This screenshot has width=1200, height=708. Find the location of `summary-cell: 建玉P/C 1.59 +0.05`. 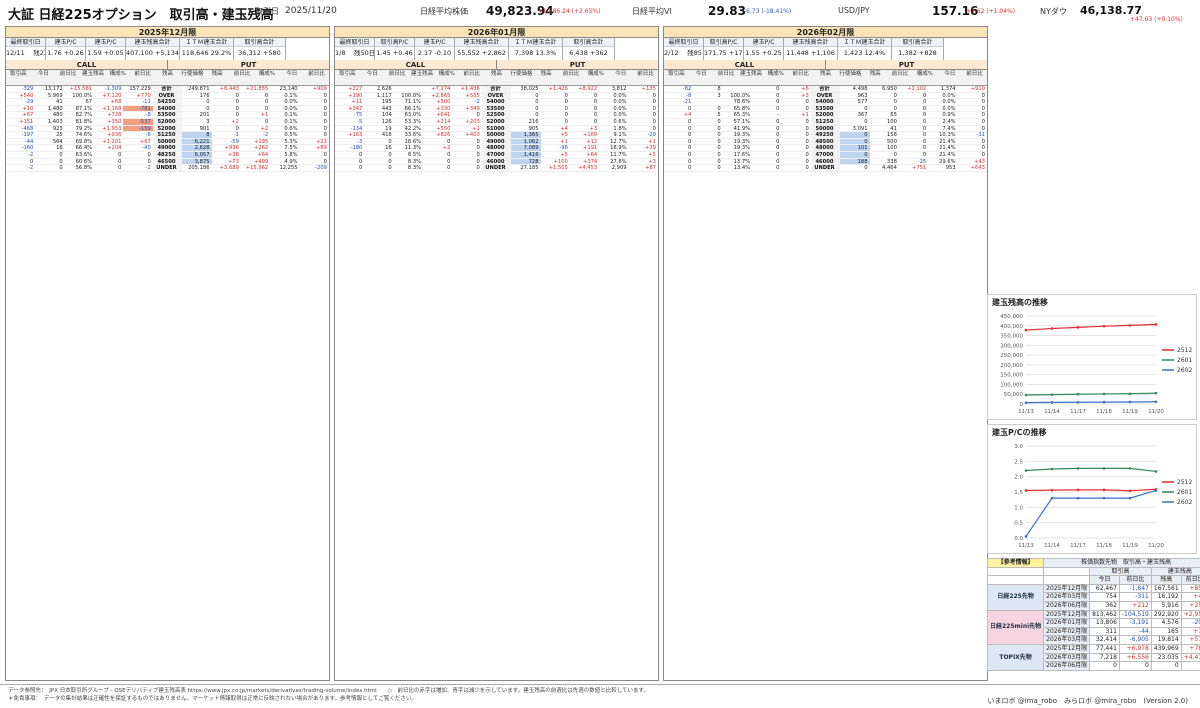

summary-cell: 建玉P/C 1.59 +0.05 is located at coordinates (106, 49).